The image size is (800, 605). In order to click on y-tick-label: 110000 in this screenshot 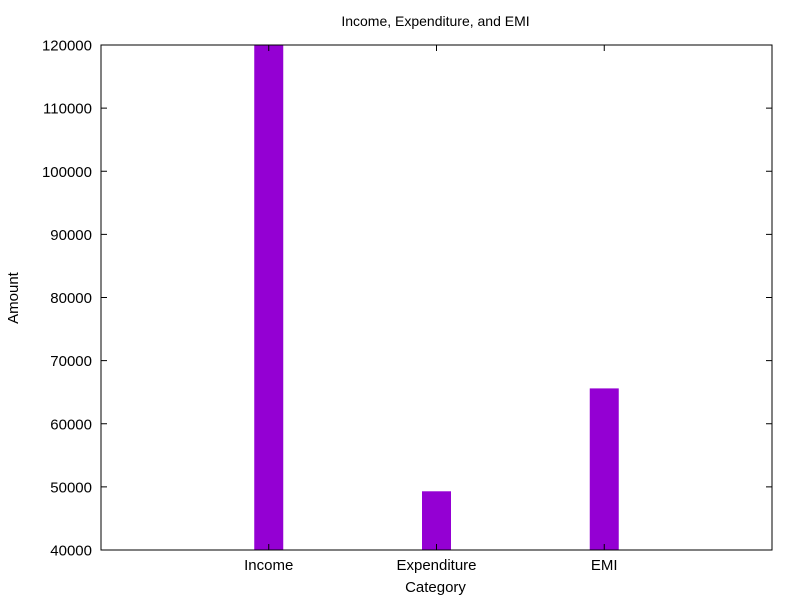, I will do `click(67, 109)`.